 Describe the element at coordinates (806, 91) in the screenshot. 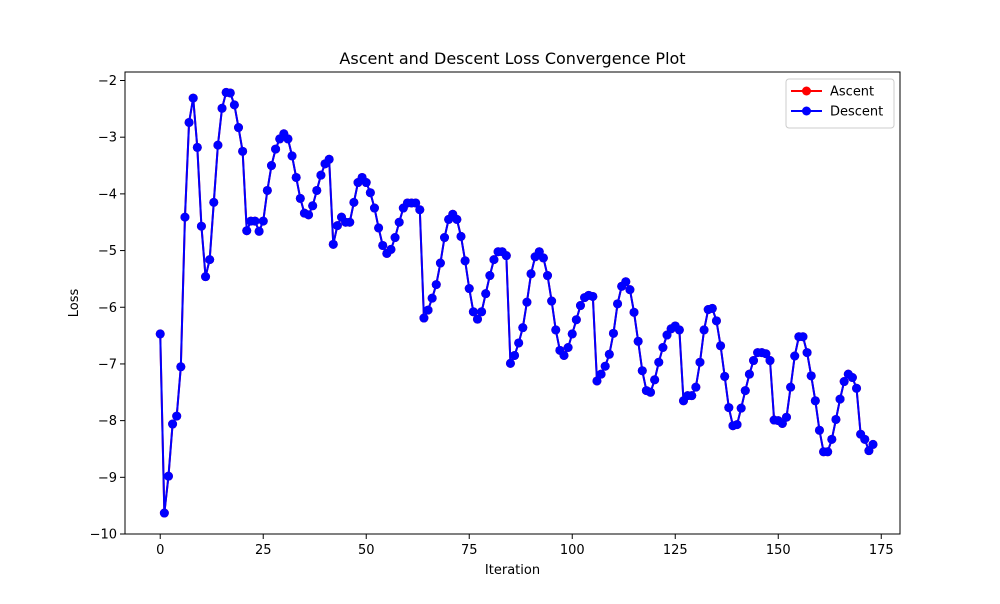

I see `legend-marker-ascent` at that location.